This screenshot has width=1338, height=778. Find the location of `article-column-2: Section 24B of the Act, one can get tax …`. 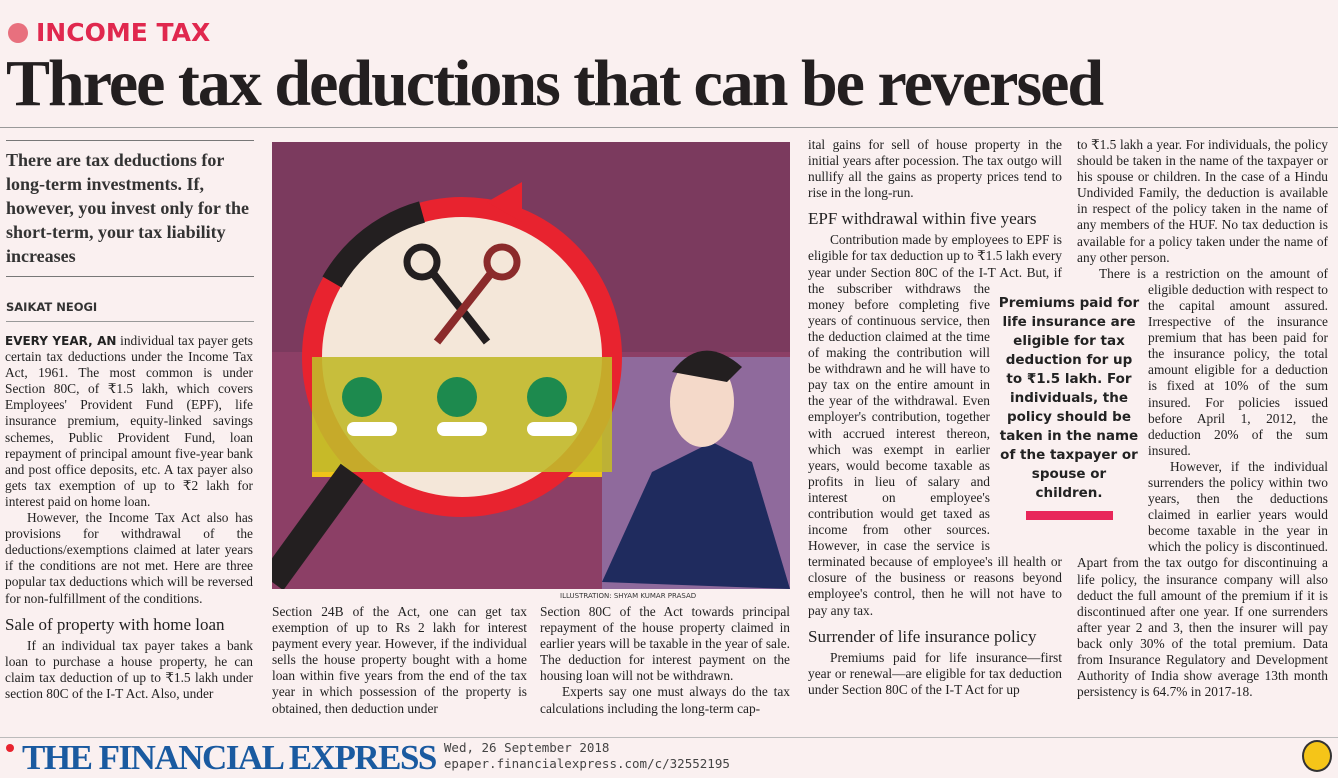

article-column-2: Section 24B of the Act, one can get tax … is located at coordinates (399, 660).